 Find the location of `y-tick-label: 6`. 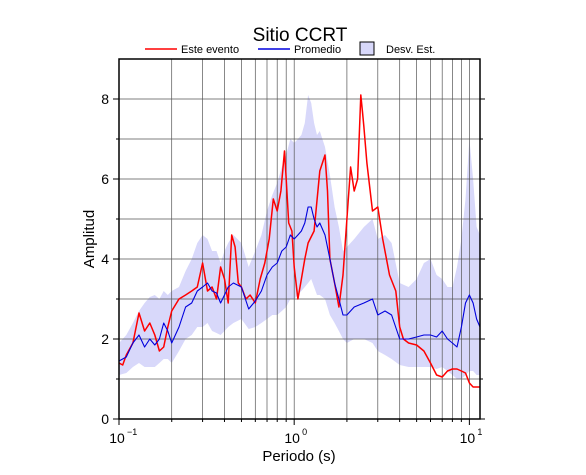

y-tick-label: 6 is located at coordinates (105, 179).